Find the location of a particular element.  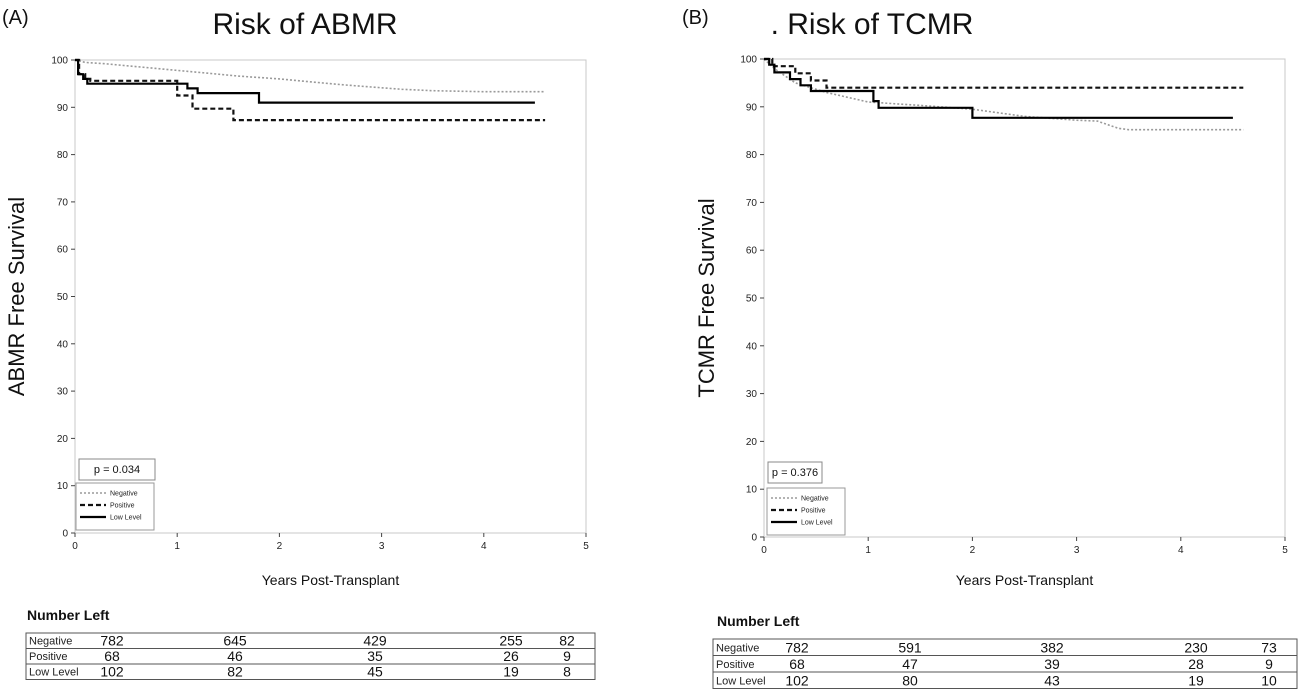

panel-label: (A) is located at coordinates (15, 18).